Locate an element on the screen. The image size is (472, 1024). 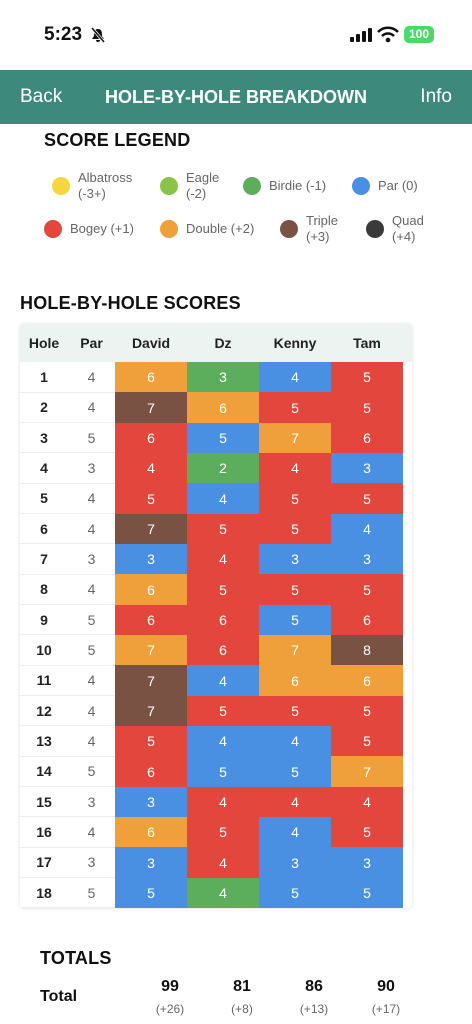
hole-number: 14 is located at coordinates (44, 772).